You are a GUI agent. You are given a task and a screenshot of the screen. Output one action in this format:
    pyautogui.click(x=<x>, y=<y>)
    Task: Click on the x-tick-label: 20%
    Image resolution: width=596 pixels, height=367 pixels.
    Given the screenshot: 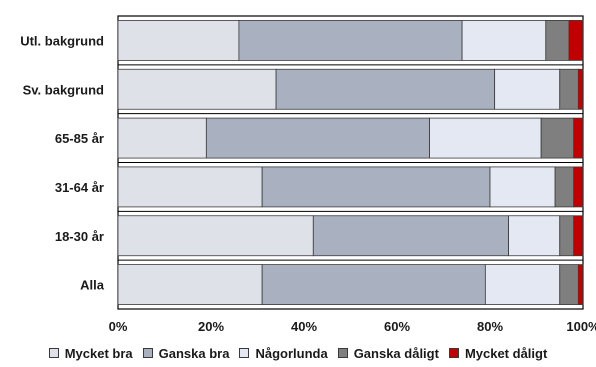 What is the action you would take?
    pyautogui.click(x=211, y=326)
    